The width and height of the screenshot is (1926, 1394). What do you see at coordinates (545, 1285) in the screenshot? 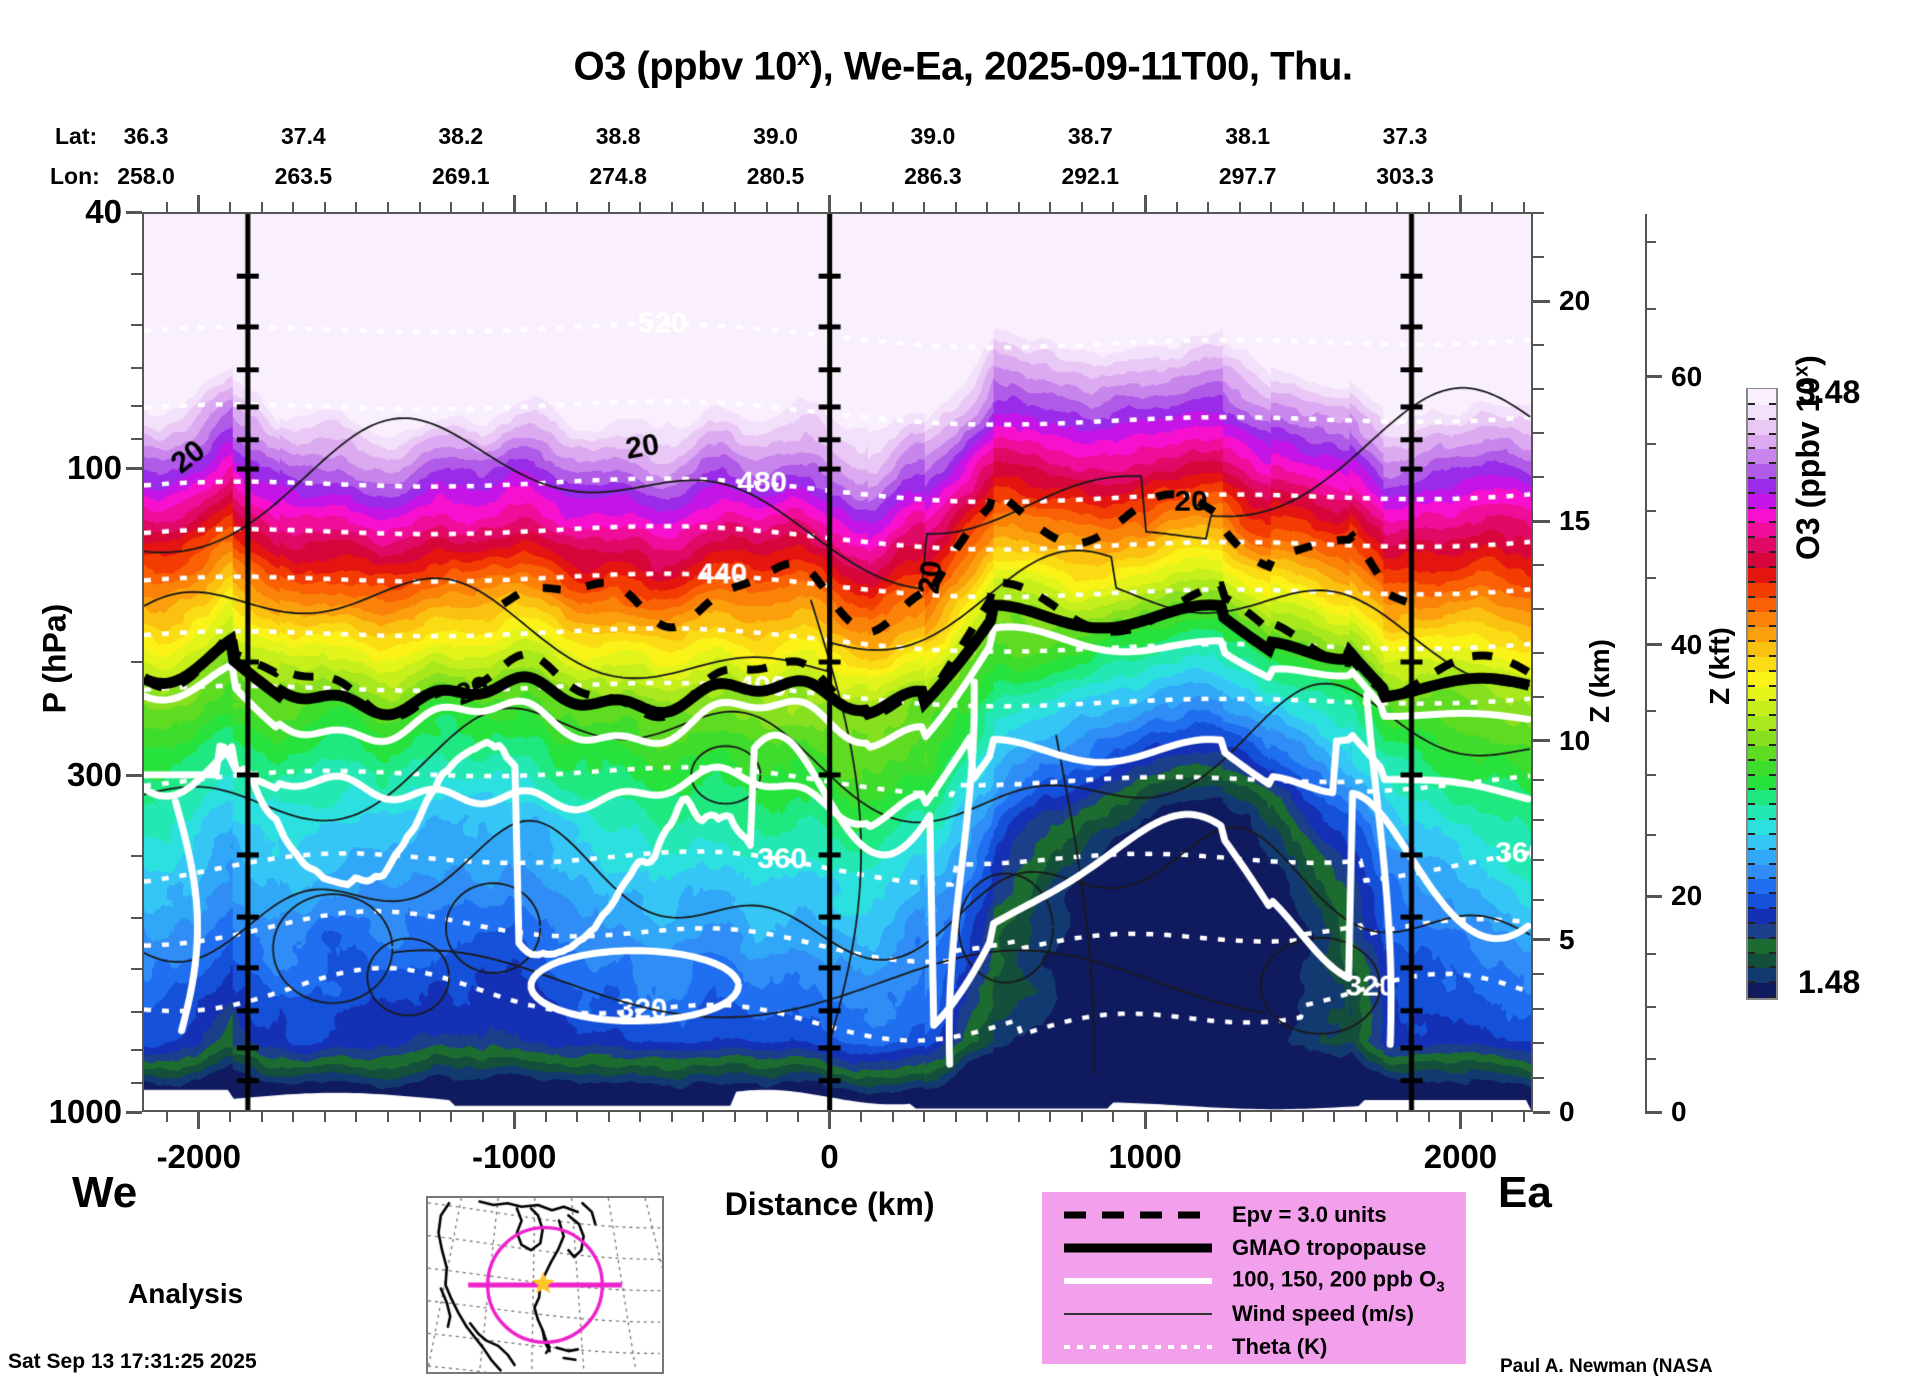
I see `inset-map-canvas` at bounding box center [545, 1285].